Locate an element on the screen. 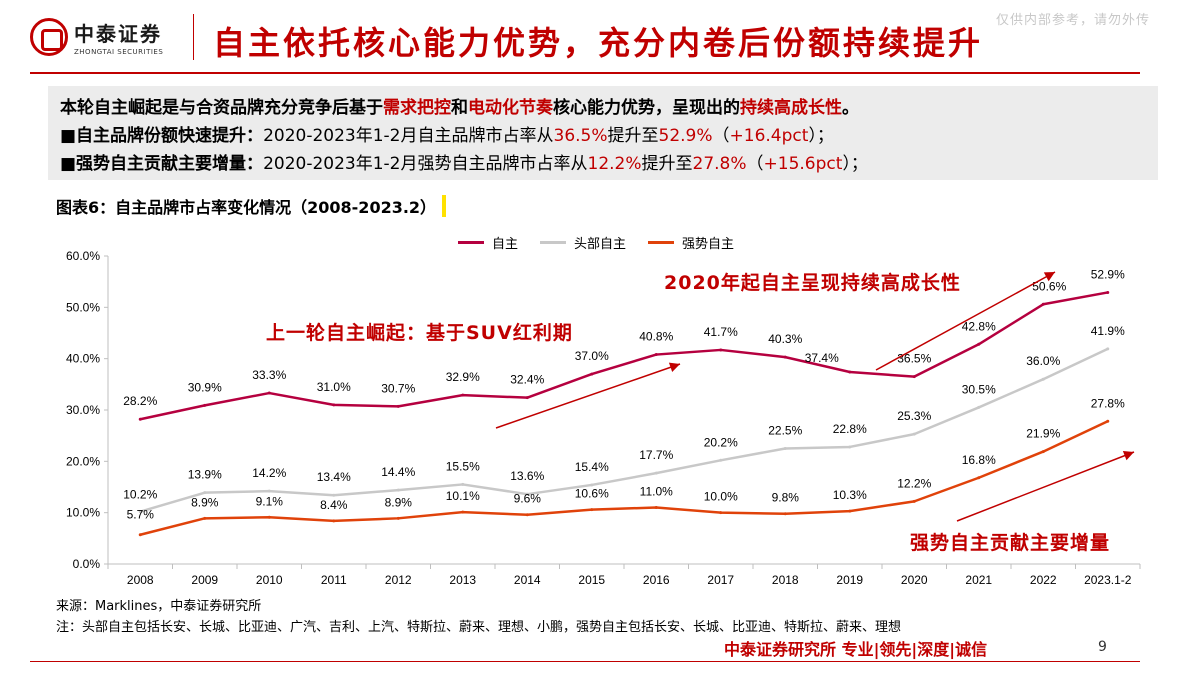  summary-text: 核心能力优势，呈现出的 is located at coordinates (646, 108).